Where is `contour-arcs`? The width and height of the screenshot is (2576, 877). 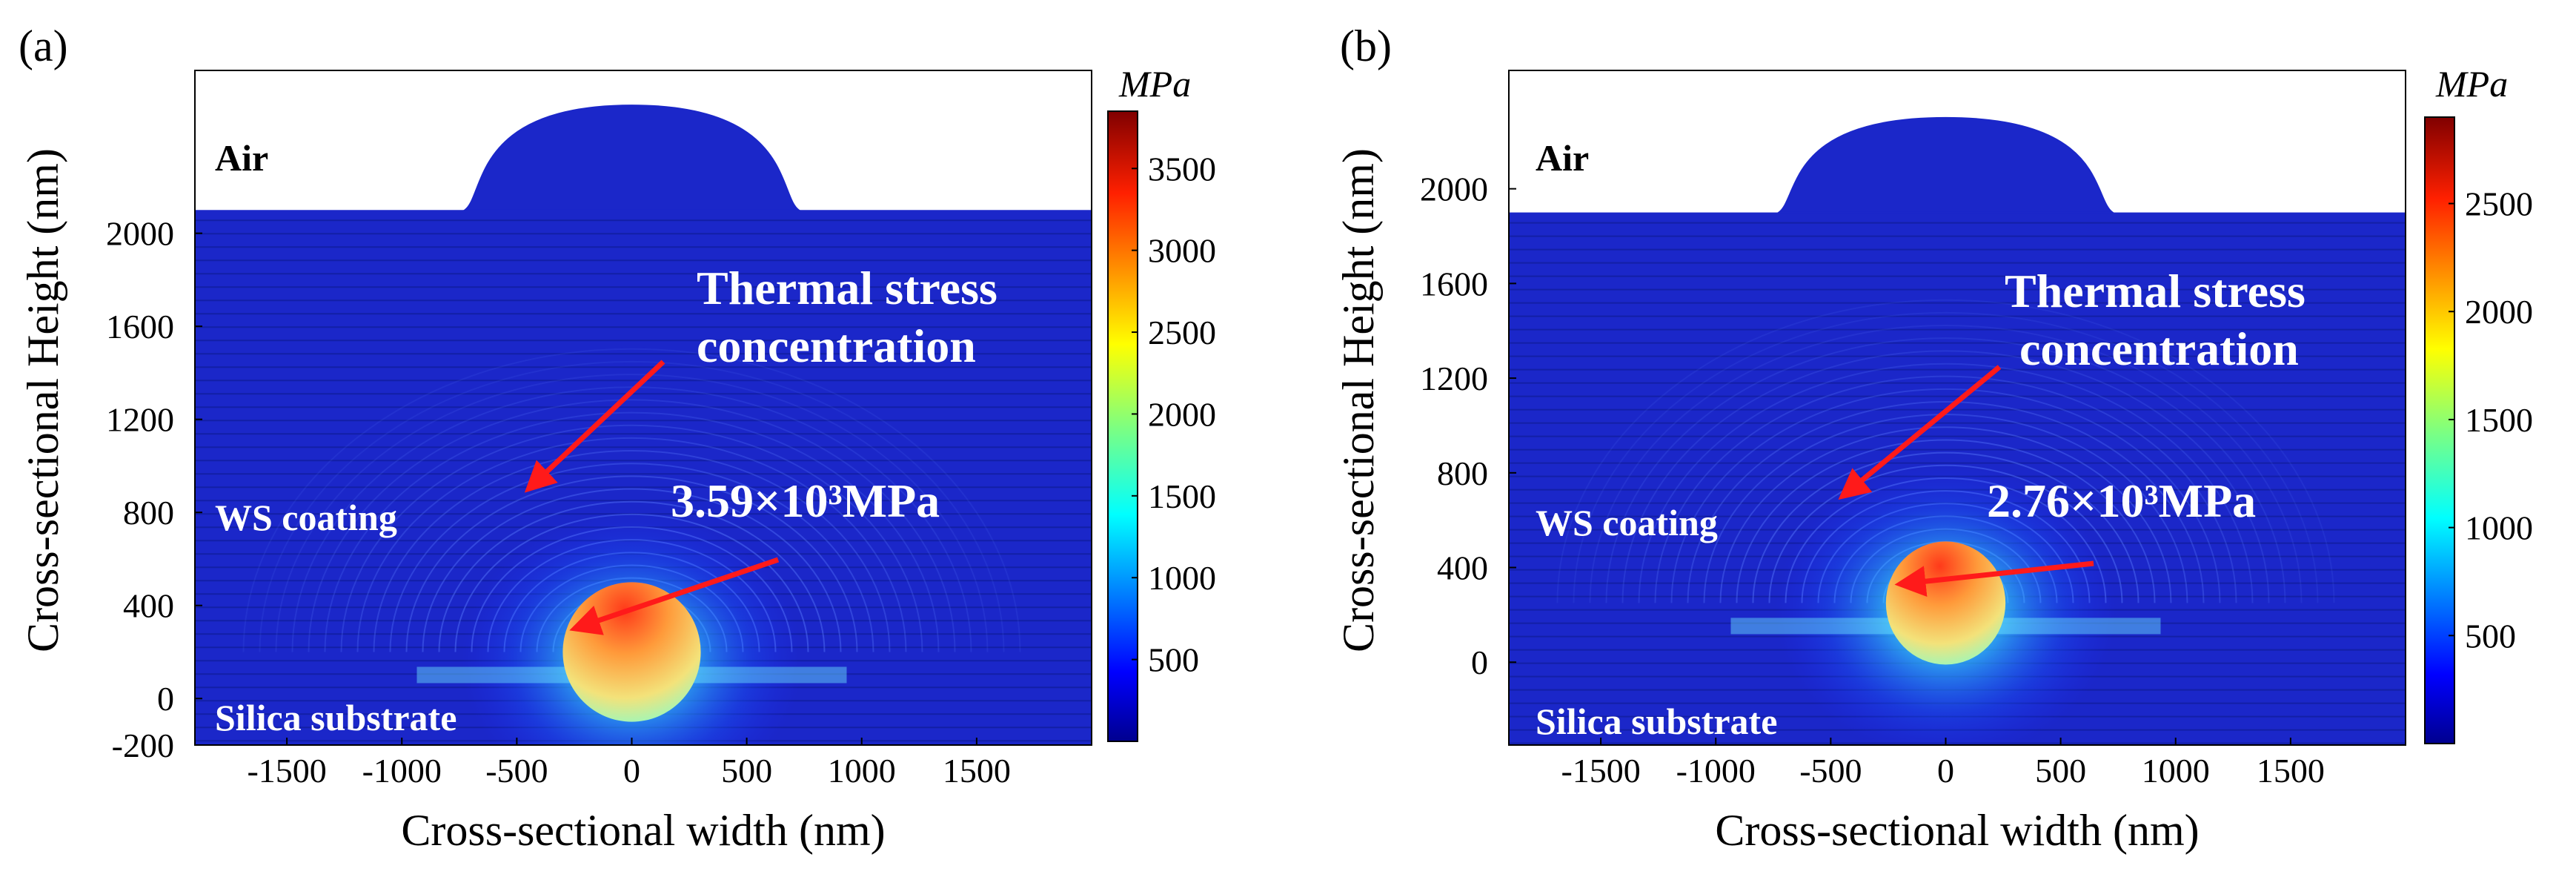
contour-arcs is located at coordinates (1945, 451).